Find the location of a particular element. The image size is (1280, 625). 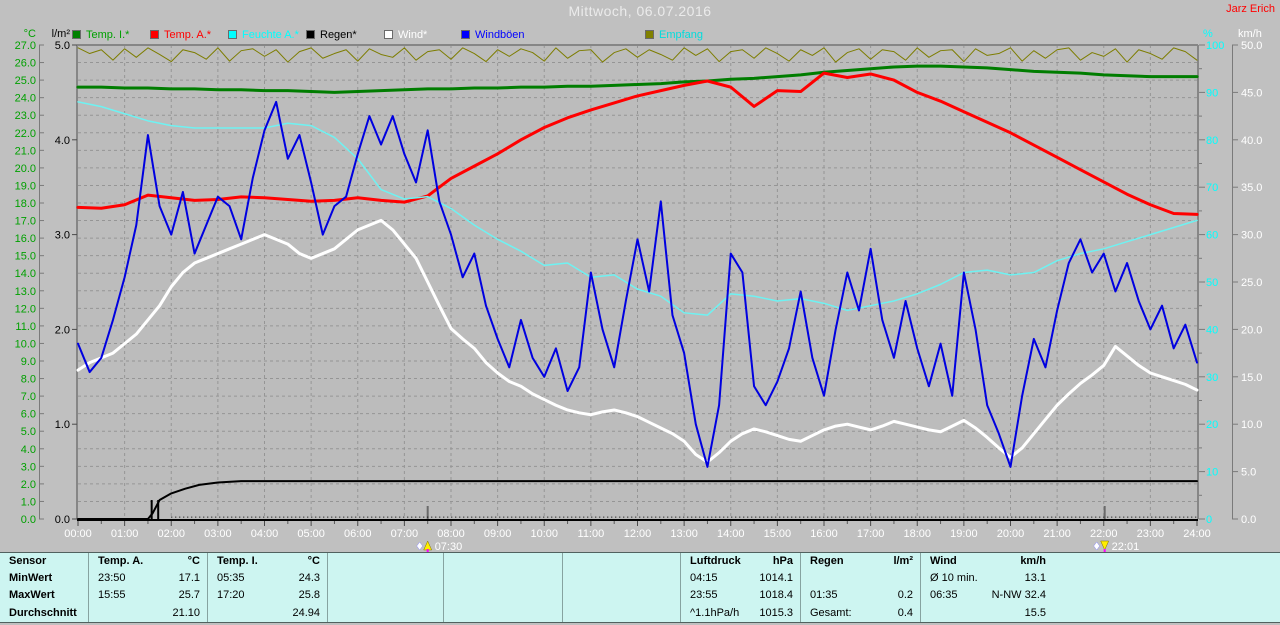

sunset-marker is located at coordinates (1101, 546).